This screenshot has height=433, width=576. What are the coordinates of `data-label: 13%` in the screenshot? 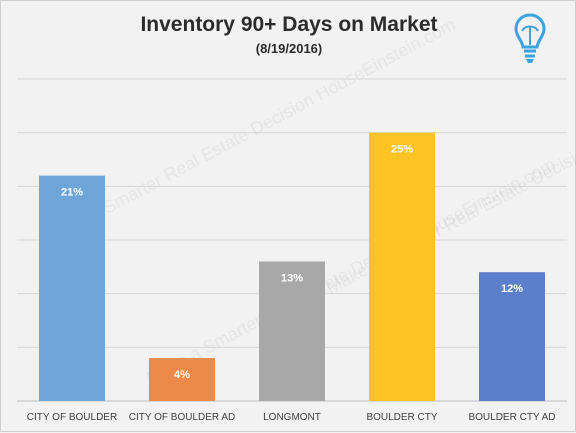 It's located at (292, 278).